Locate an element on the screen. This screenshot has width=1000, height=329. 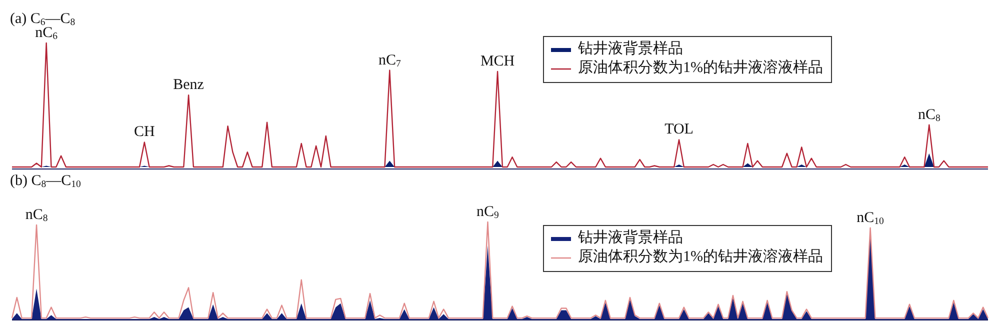
annotation: TOL is located at coordinates (679, 130).